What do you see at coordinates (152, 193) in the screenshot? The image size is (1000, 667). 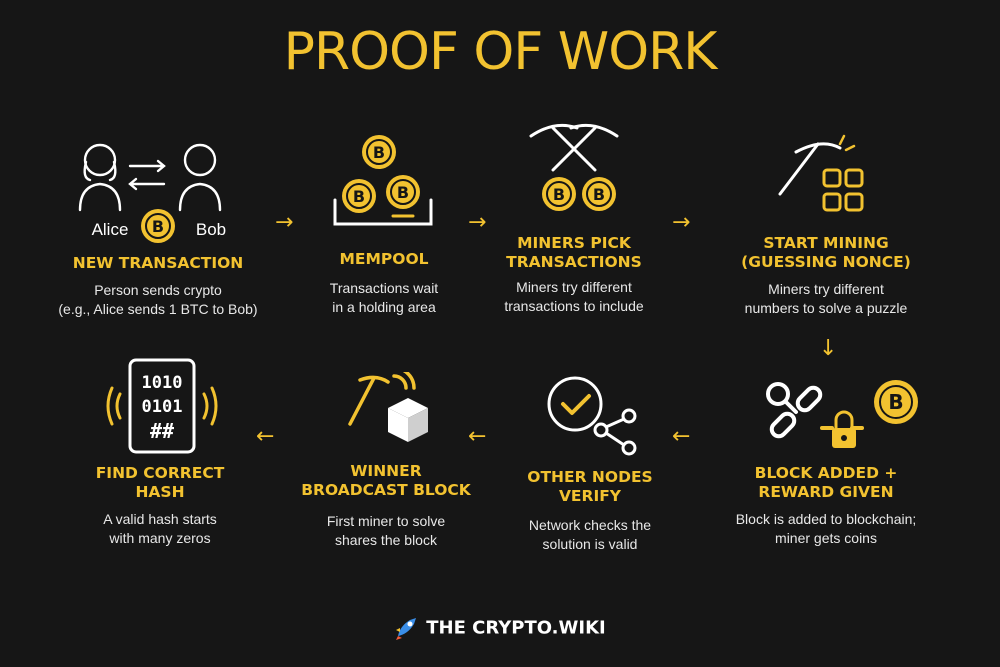 I see `alice-bob-icon: Alice B Bob` at bounding box center [152, 193].